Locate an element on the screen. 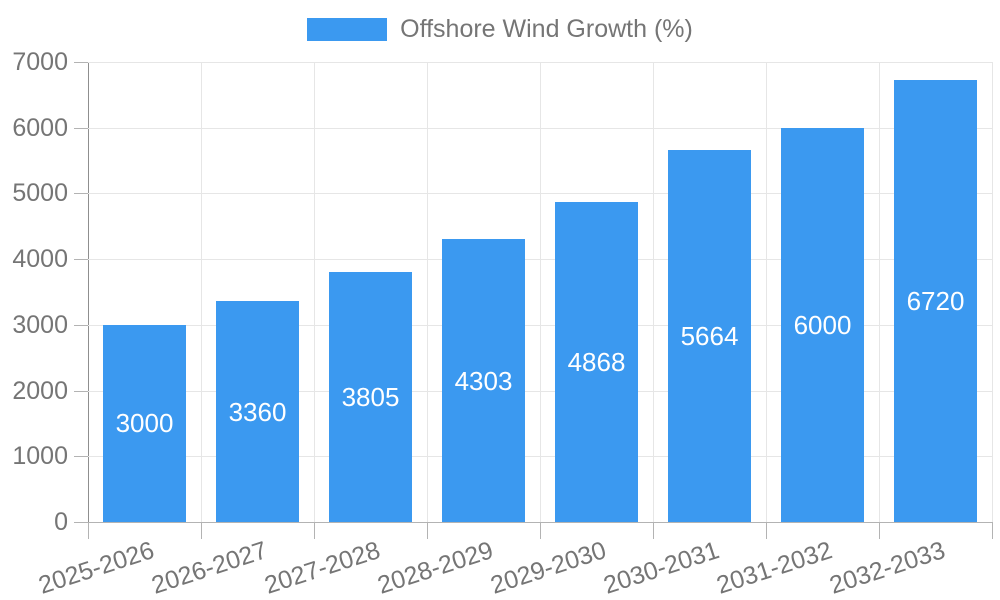  bar-2028-2029: 4303 is located at coordinates (483, 380).